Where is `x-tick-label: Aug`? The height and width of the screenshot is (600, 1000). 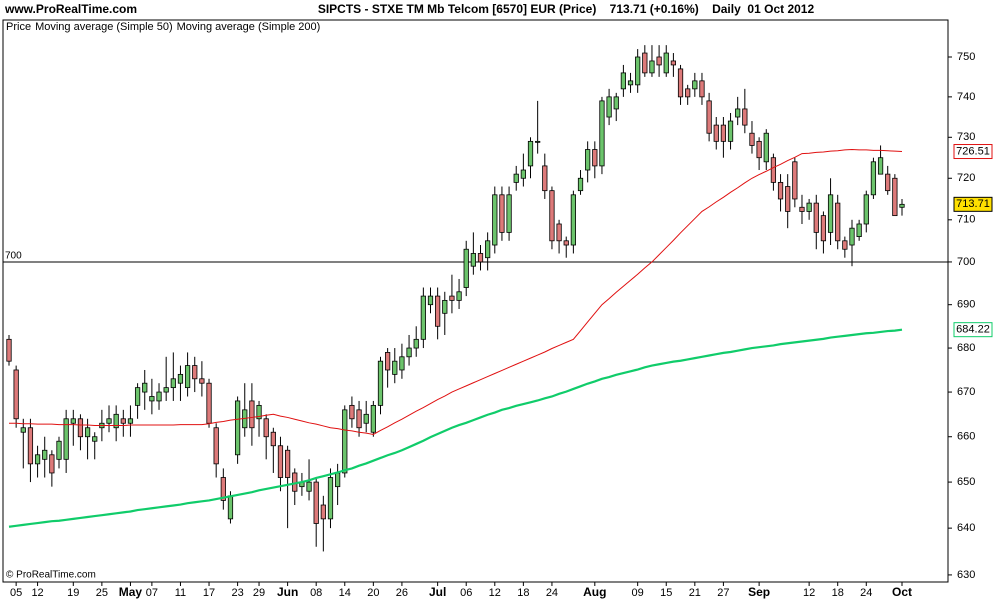 x-tick-label: Aug is located at coordinates (594, 592).